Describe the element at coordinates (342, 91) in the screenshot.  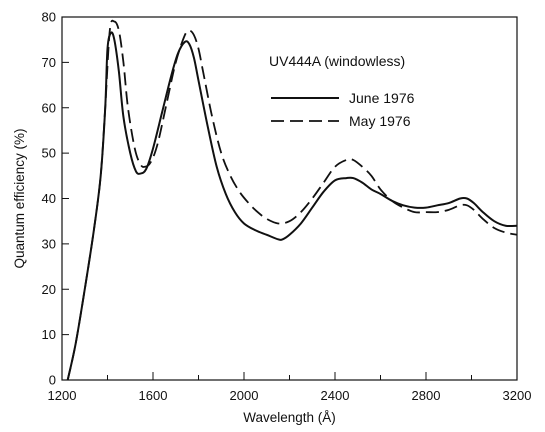
I see `legend: UV444A (windowless) June 1976 May 1976` at that location.